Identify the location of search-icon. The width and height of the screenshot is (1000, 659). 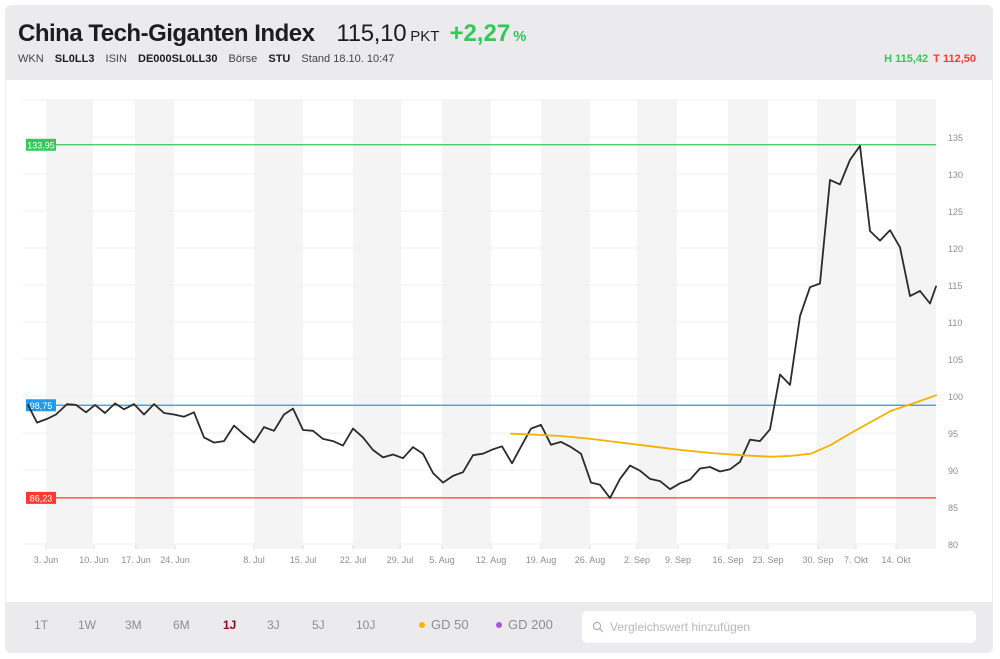
(598, 627).